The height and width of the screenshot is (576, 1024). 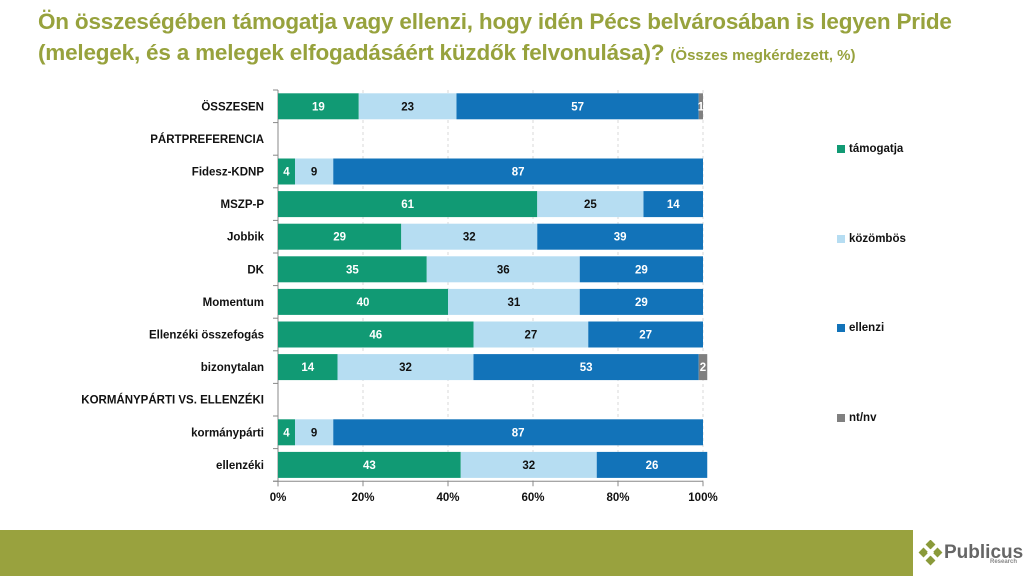 What do you see at coordinates (867, 328) in the screenshot?
I see `legend-label: ellenzi` at bounding box center [867, 328].